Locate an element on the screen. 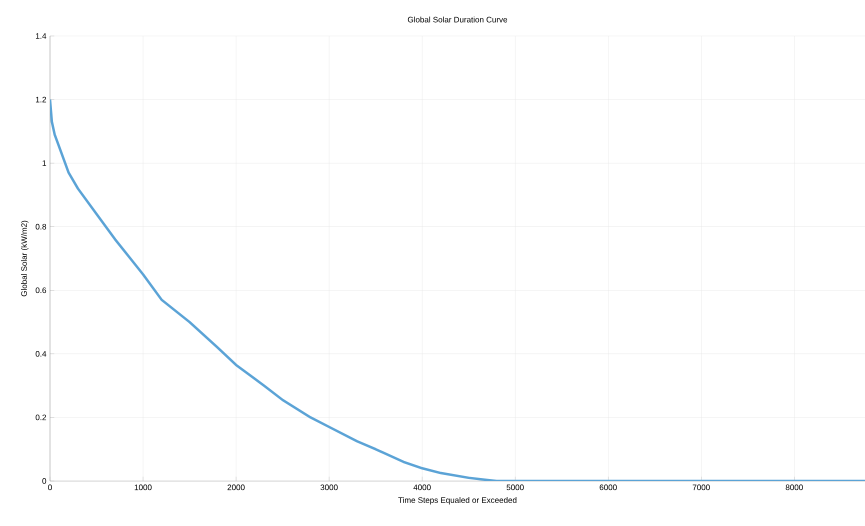 Image resolution: width=865 pixels, height=526 pixels. x-tick-label: 1000 is located at coordinates (143, 487).